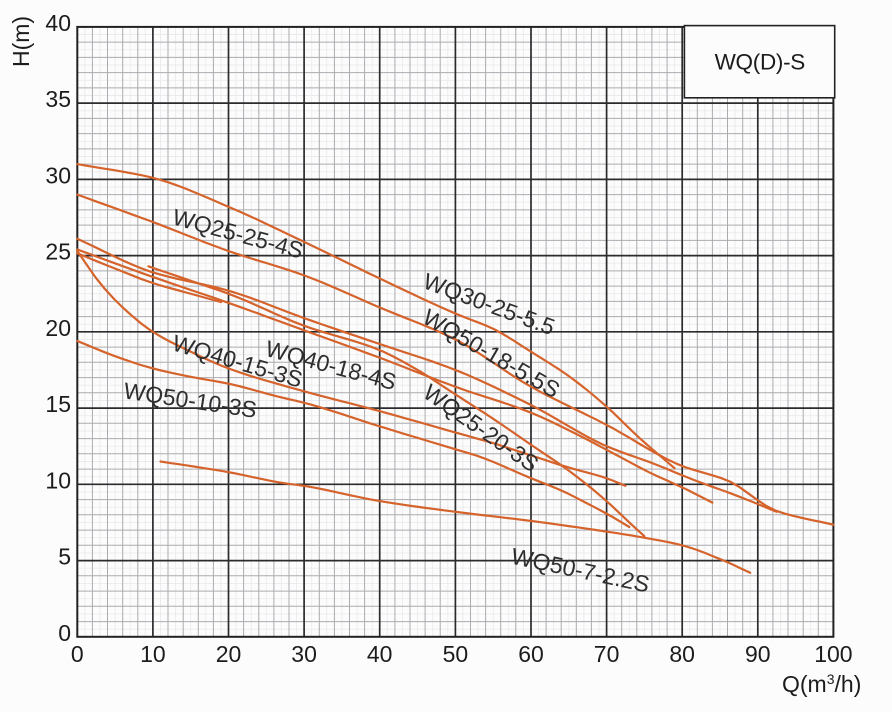  Describe the element at coordinates (821, 684) in the screenshot. I see `svg-text: Q(m3/h)` at that location.